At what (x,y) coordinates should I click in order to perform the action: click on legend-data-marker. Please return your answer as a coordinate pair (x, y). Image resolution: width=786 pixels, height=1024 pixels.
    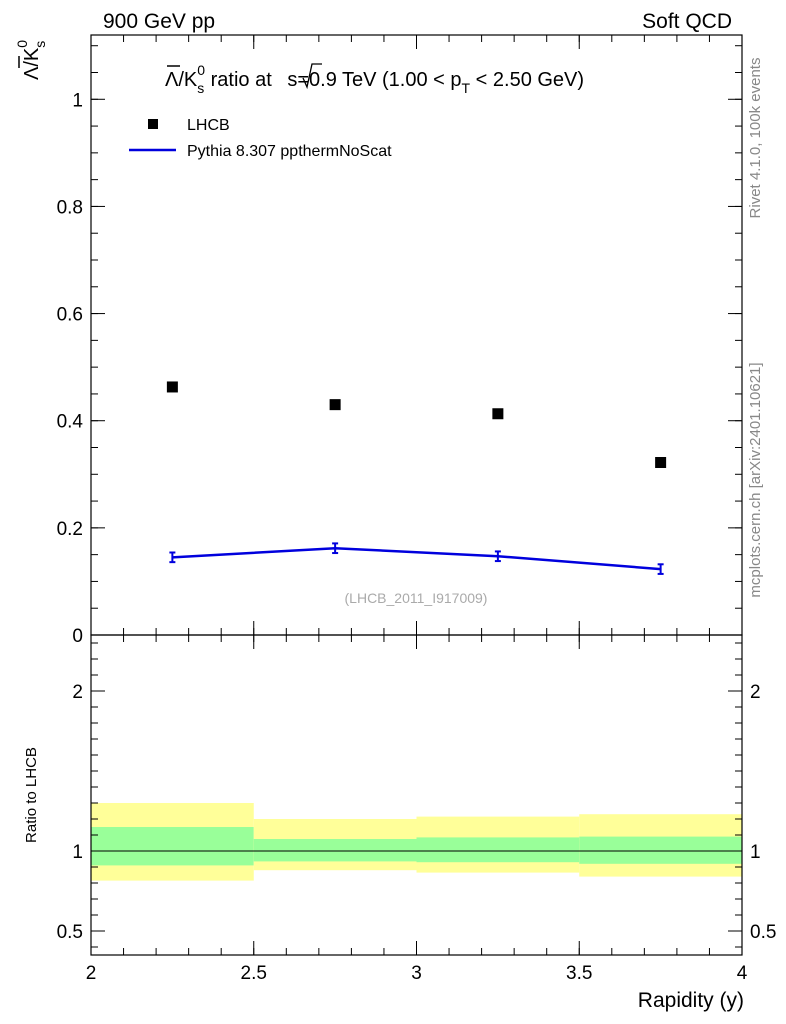
    Looking at the image, I should click on (153, 124).